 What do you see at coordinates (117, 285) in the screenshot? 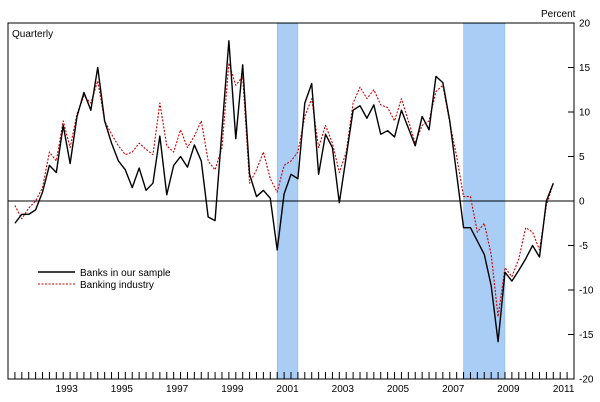
I see `legend-label-banking-industry: Banking industry` at bounding box center [117, 285].